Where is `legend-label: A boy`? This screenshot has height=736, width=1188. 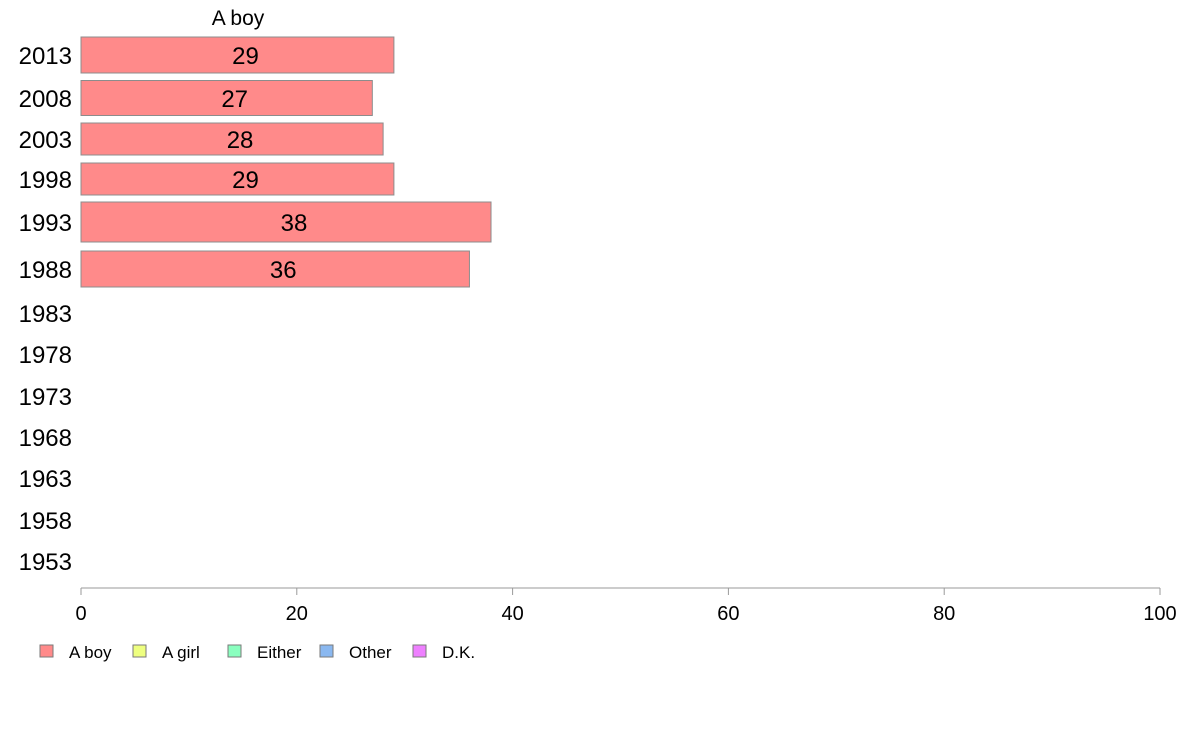
legend-label: A boy is located at coordinates (90, 652).